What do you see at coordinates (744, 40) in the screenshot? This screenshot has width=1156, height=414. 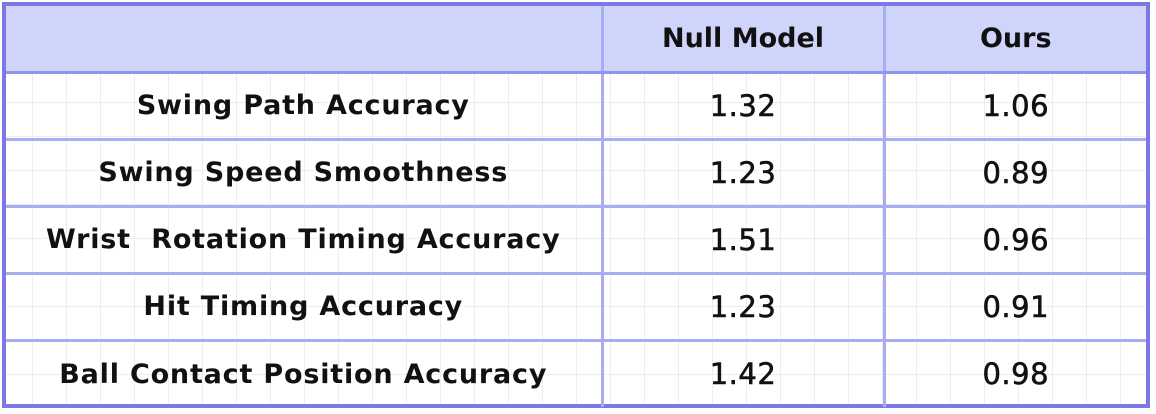 I see `header-null-model: Null Model` at bounding box center [744, 40].